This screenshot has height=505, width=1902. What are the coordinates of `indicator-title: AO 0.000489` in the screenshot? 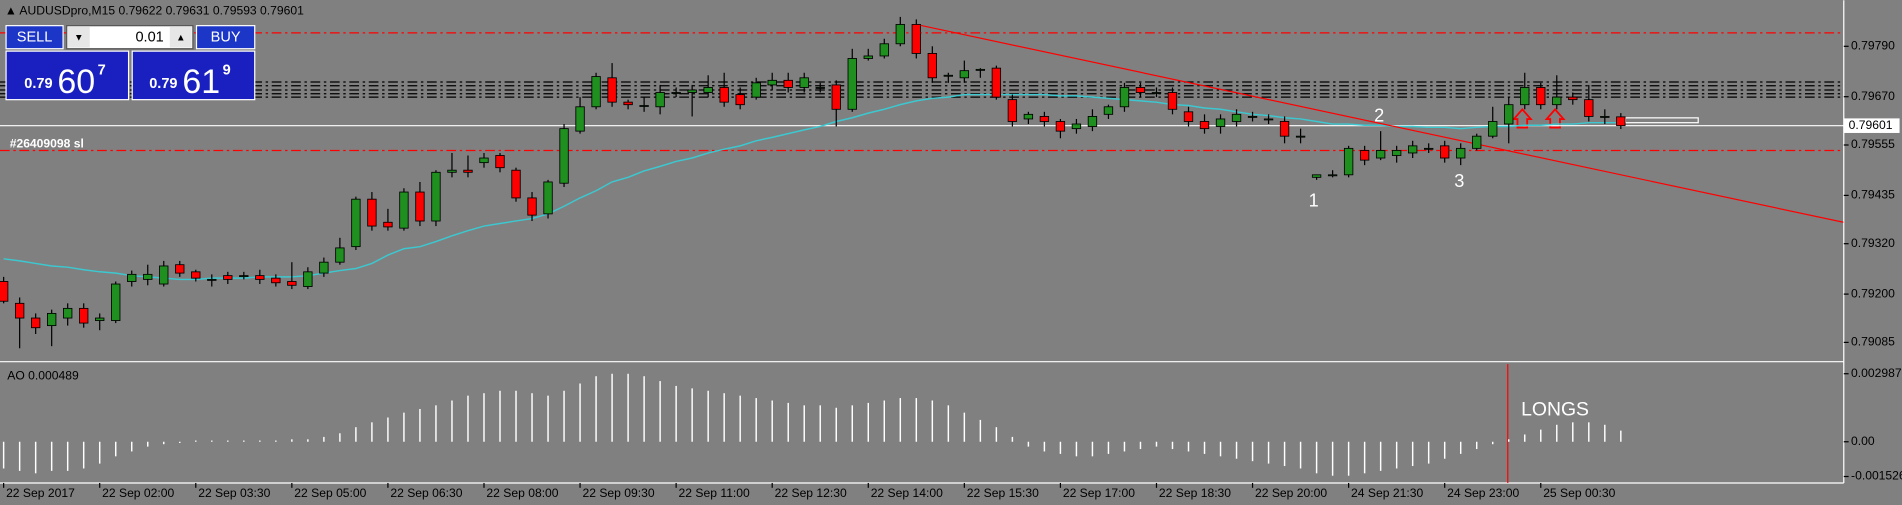 It's located at (43, 375).